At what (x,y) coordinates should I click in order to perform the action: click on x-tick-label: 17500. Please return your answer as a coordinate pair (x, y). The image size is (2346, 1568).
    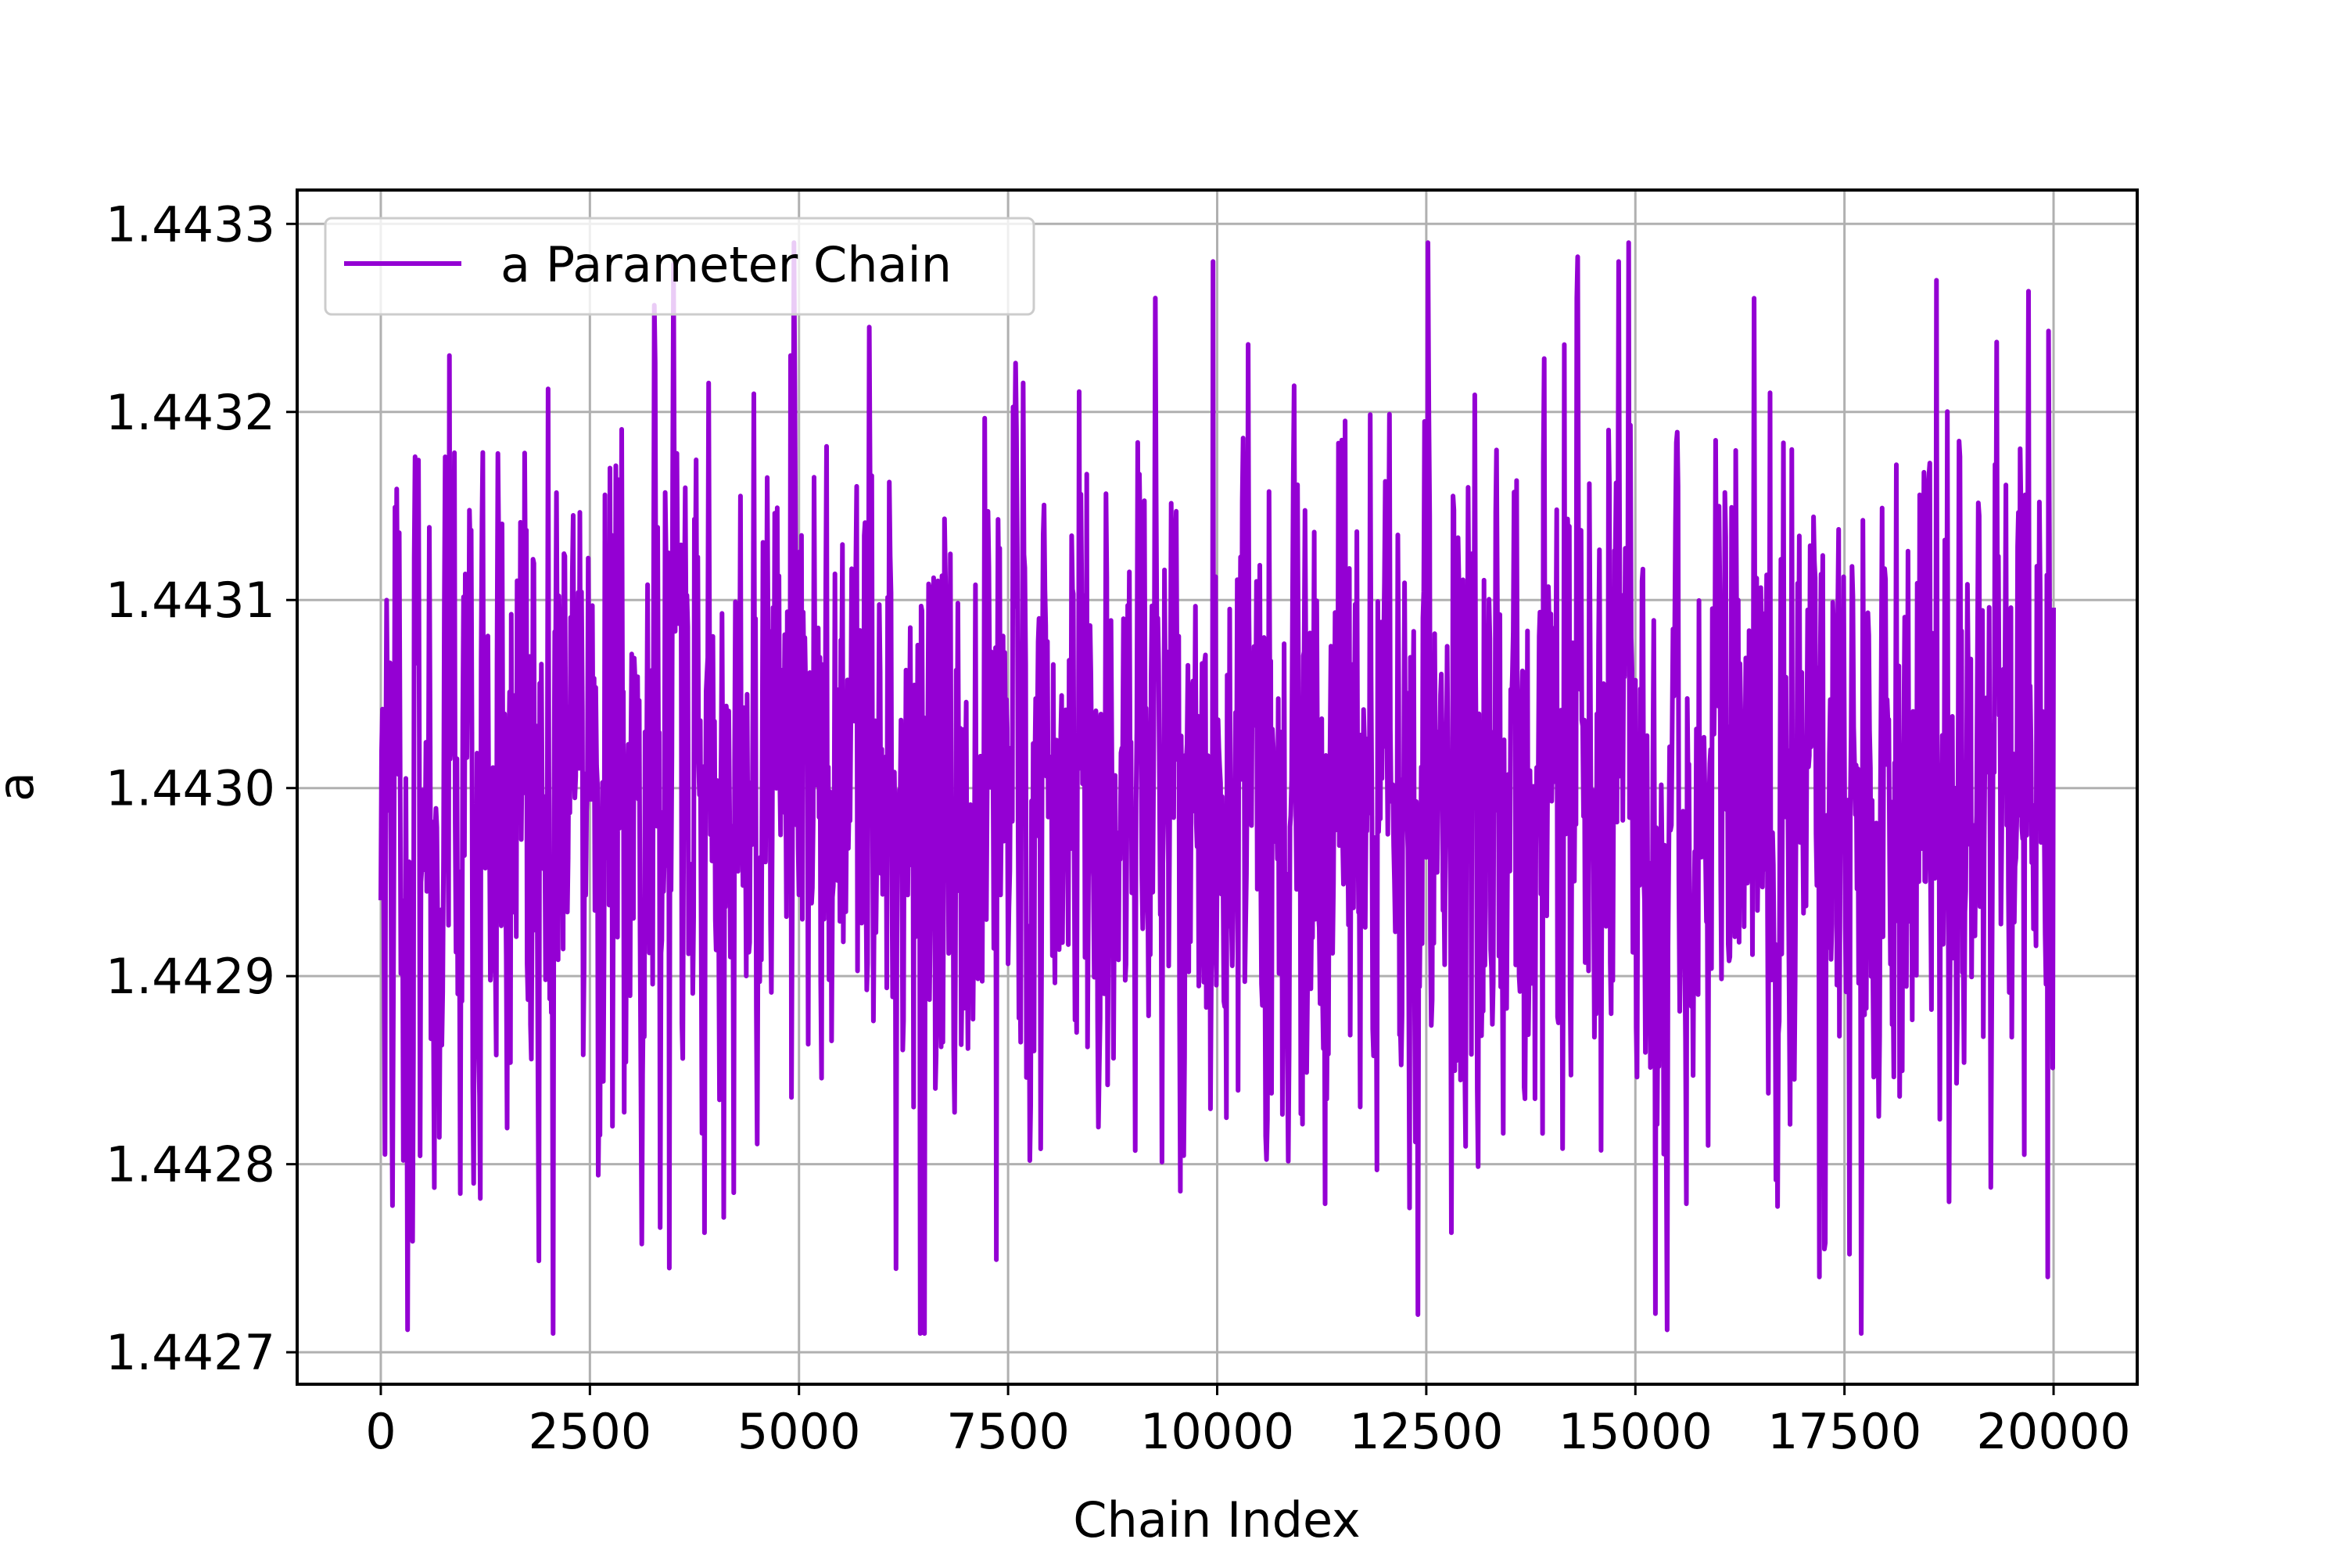
    Looking at the image, I should click on (1844, 1431).